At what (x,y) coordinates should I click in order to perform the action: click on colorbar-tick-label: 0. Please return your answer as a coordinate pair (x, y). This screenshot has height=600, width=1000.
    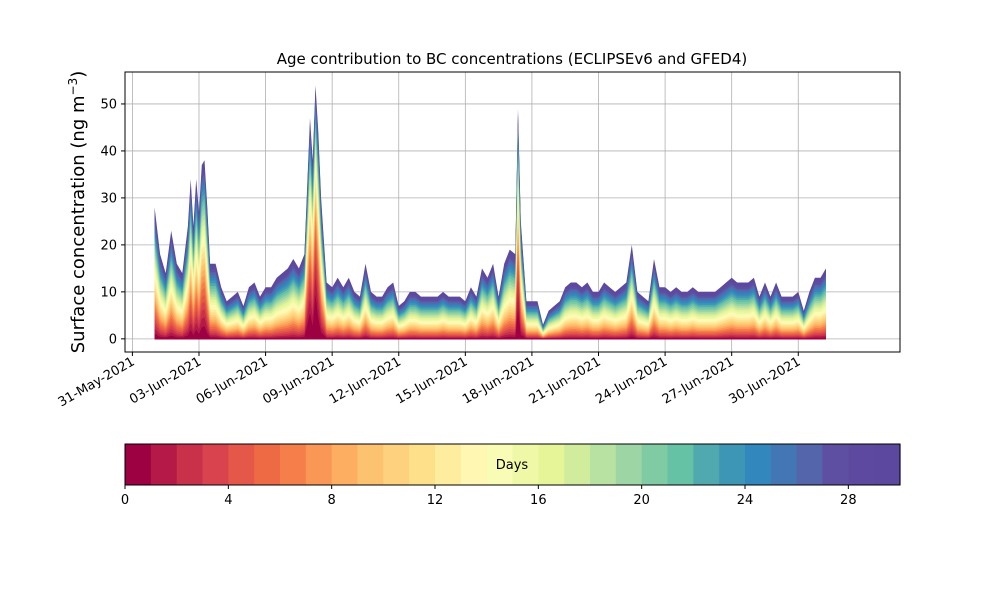
    Looking at the image, I should click on (125, 500).